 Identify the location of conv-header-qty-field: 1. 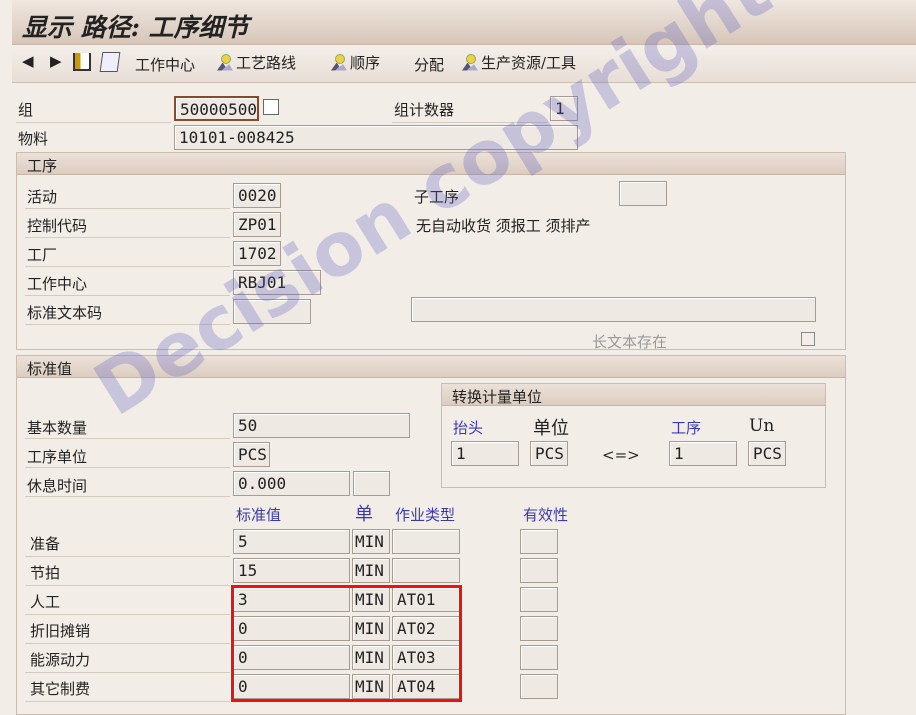
(485, 453).